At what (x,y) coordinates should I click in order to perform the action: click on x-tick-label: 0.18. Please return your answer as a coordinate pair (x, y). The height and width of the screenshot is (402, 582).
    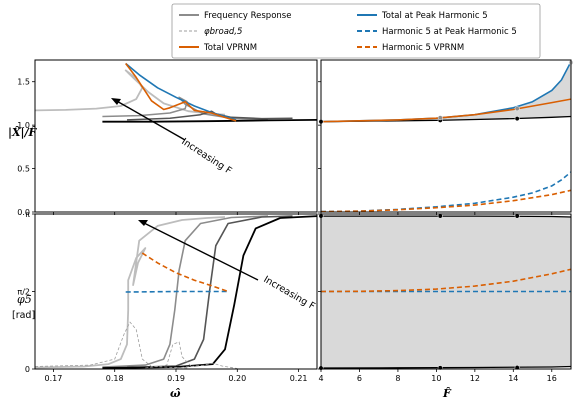
    Looking at the image, I should click on (115, 378).